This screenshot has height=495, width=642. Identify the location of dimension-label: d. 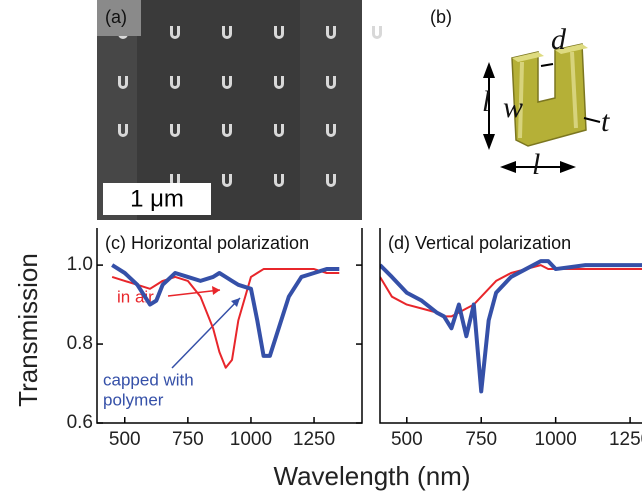
(559, 39).